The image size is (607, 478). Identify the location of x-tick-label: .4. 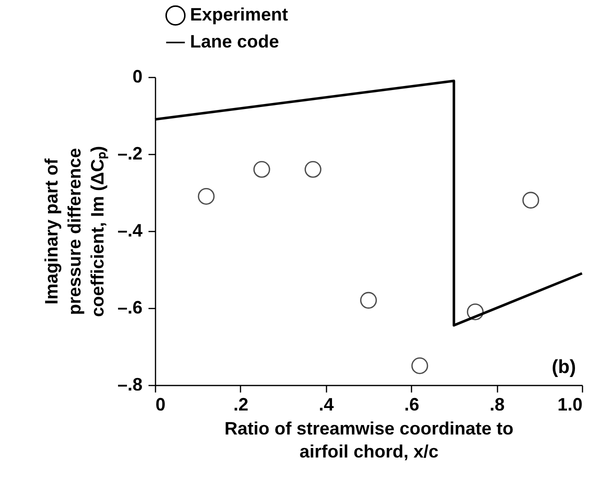
(326, 404).